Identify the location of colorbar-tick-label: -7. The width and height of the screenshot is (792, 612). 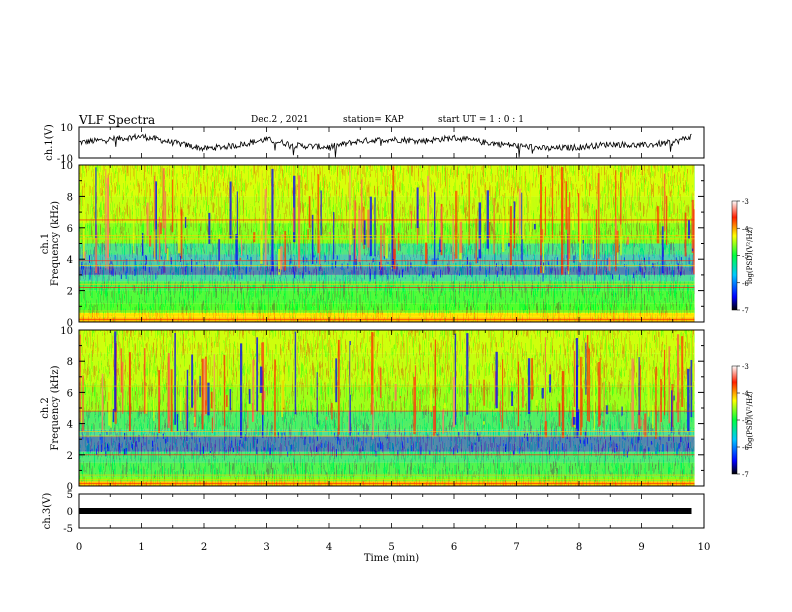
(745, 475).